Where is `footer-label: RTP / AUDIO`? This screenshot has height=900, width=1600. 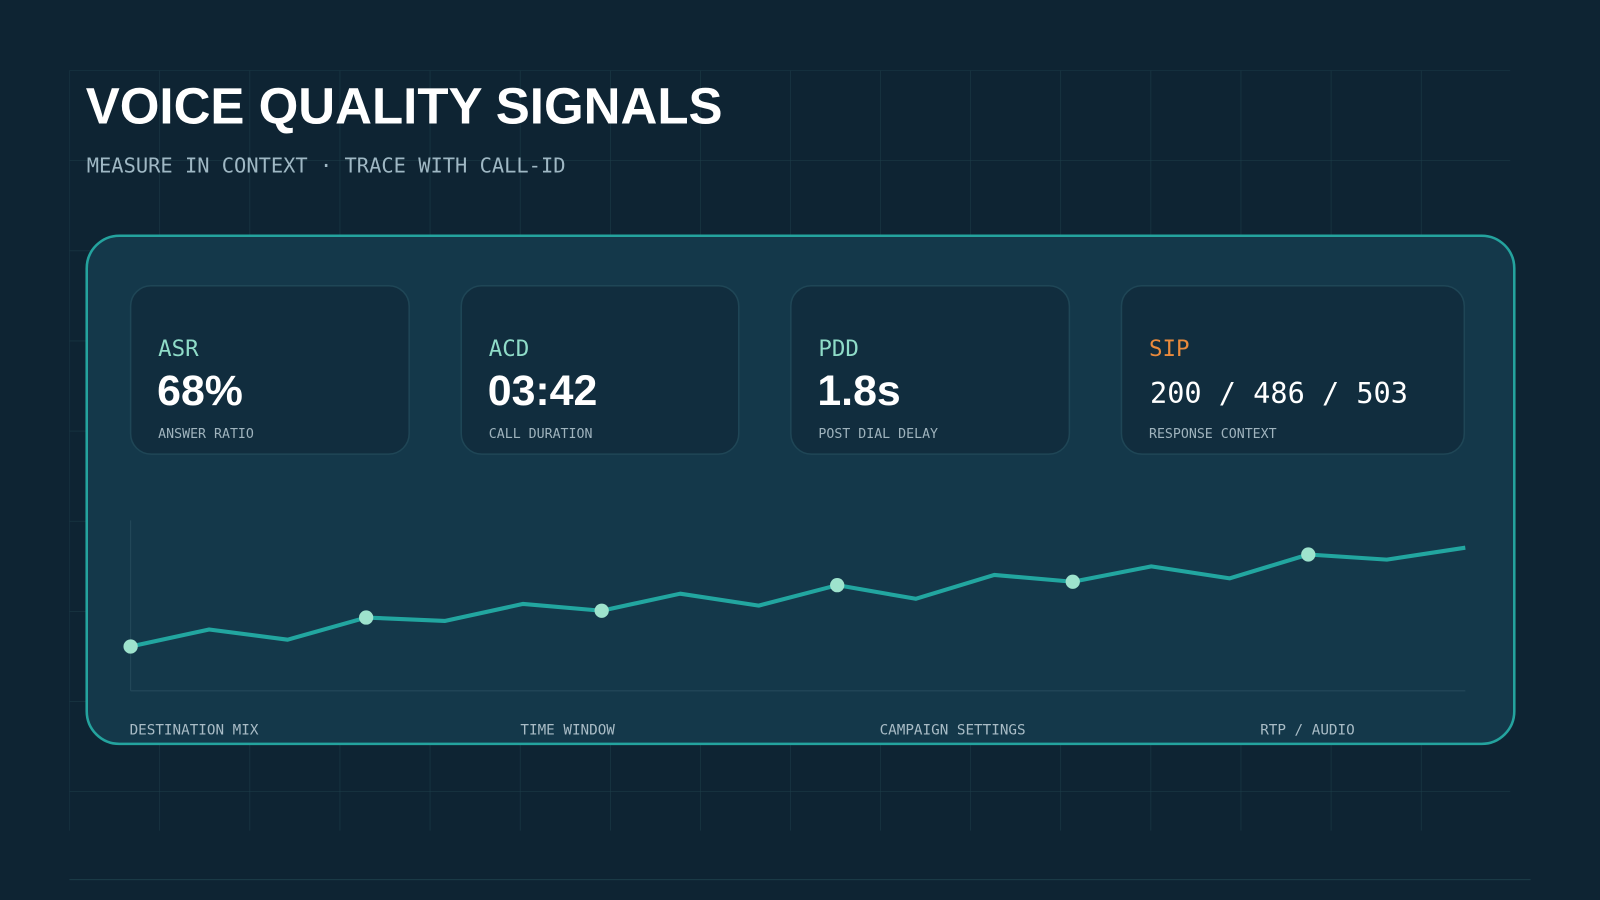
footer-label: RTP / AUDIO is located at coordinates (1307, 731).